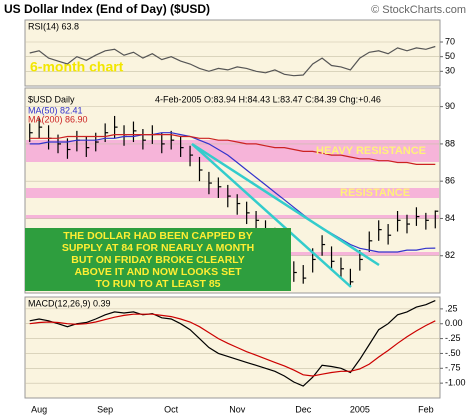 The width and height of the screenshot is (470, 419). Describe the element at coordinates (426, 409) in the screenshot. I see `x-tick-label: Feb` at that location.